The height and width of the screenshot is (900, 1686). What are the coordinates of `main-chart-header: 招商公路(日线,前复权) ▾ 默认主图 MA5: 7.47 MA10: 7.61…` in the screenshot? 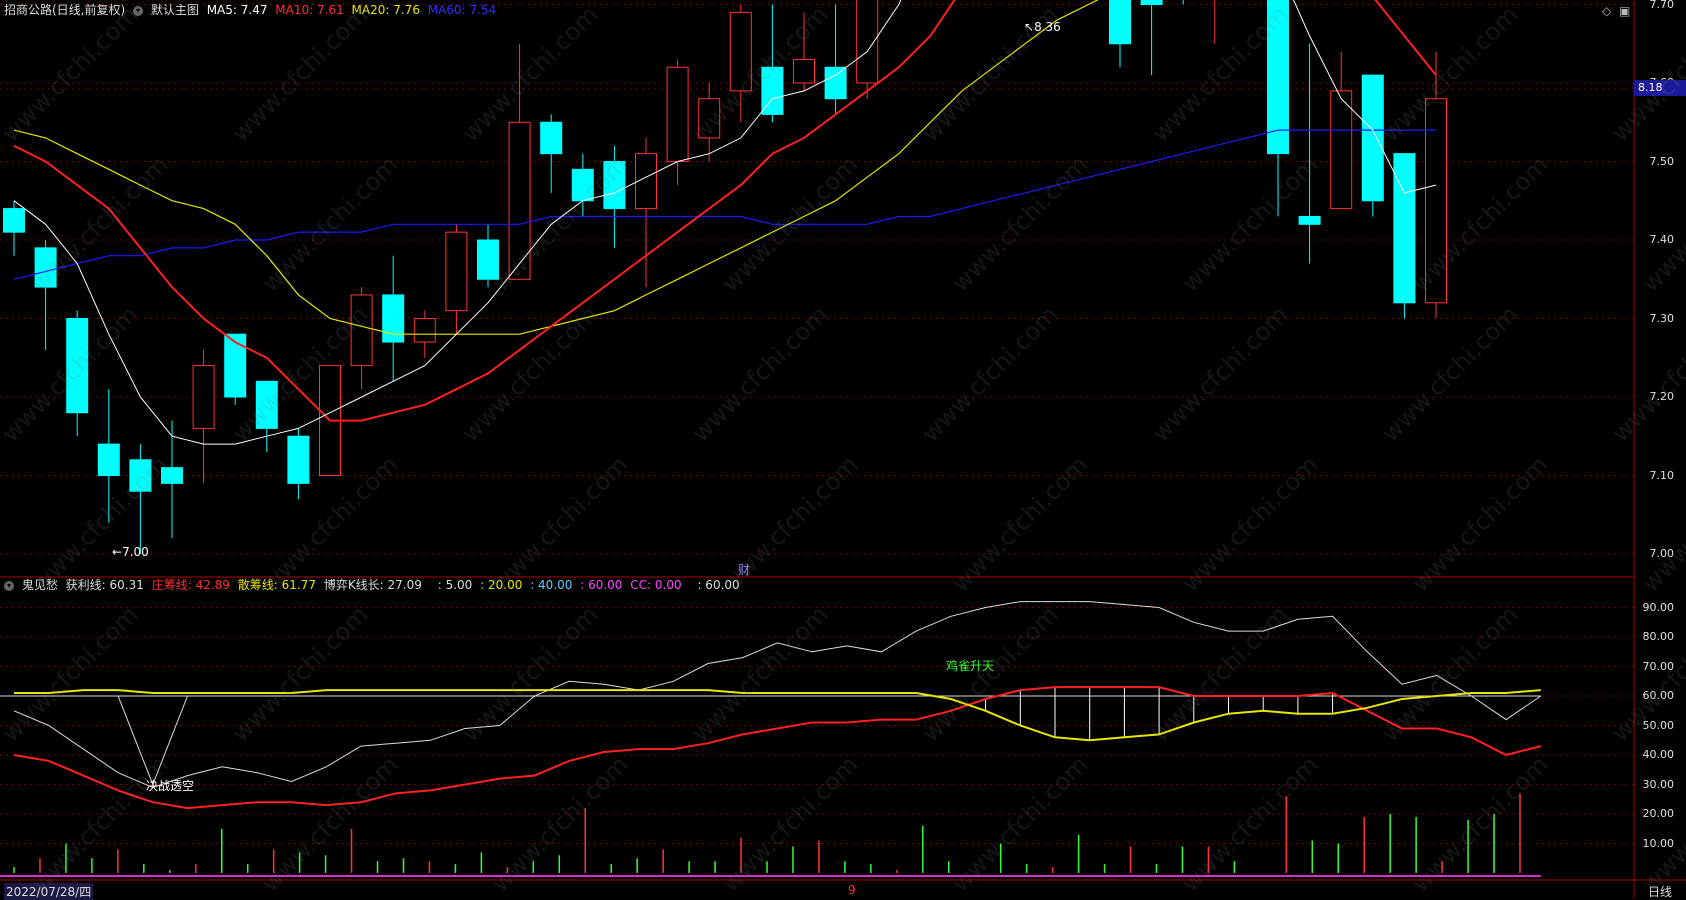 It's located at (252, 10).